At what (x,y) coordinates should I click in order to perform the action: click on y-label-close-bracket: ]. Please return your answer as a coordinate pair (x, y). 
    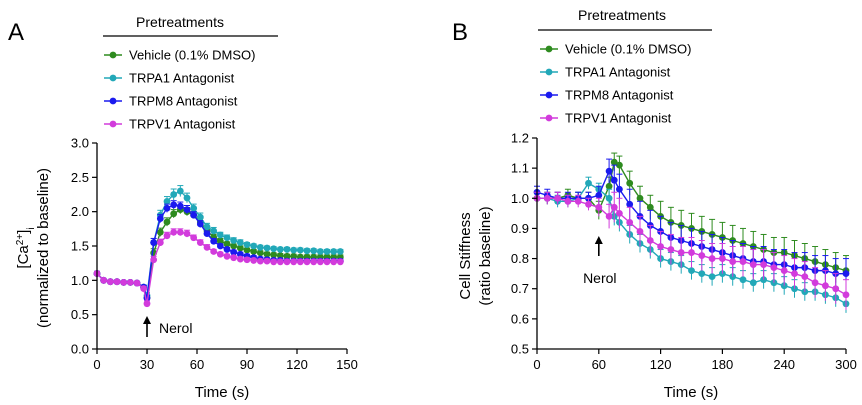
    Looking at the image, I should click on (23, 232).